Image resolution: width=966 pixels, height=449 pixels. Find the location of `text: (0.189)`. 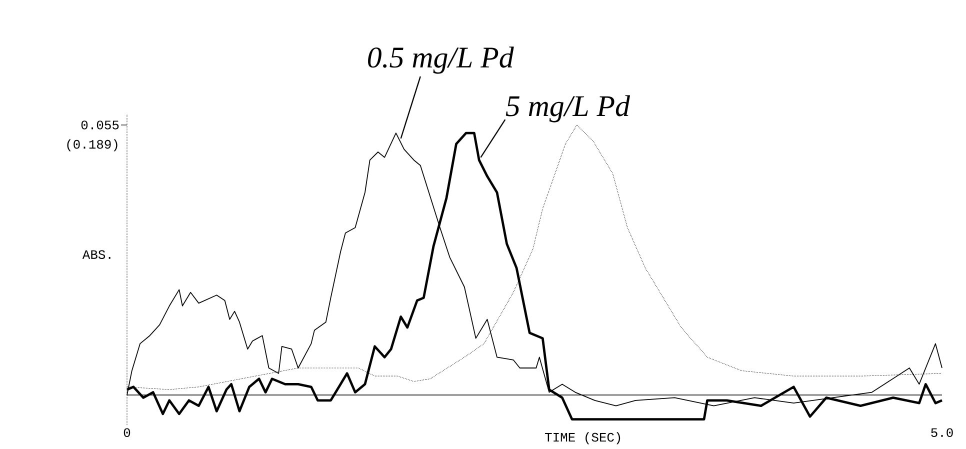

text: (0.189) is located at coordinates (92, 145).